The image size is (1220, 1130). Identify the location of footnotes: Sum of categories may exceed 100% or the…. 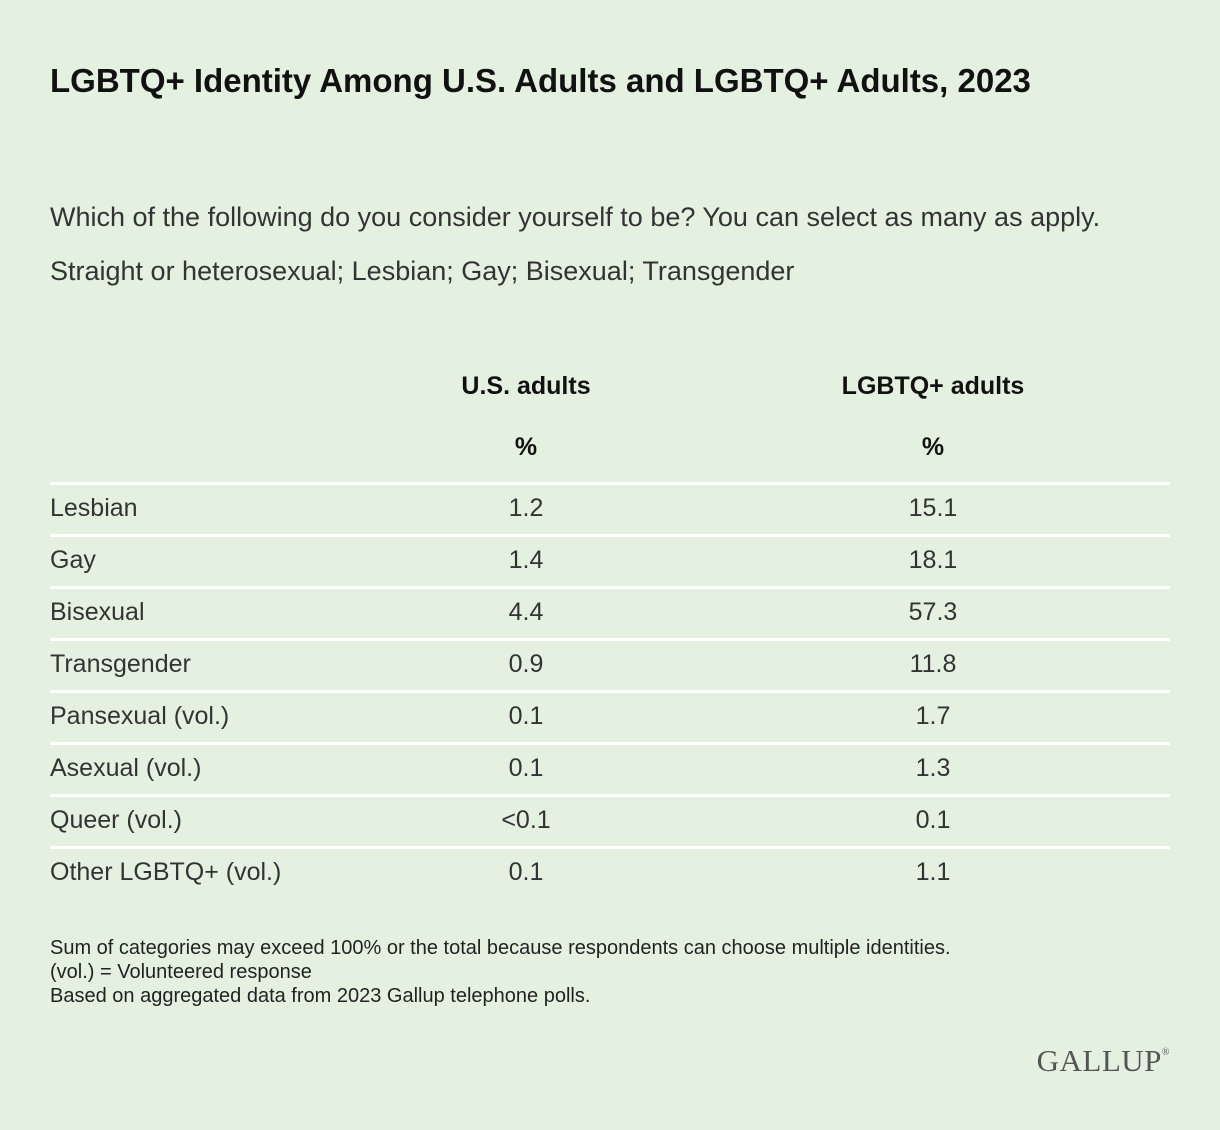
(615, 972).